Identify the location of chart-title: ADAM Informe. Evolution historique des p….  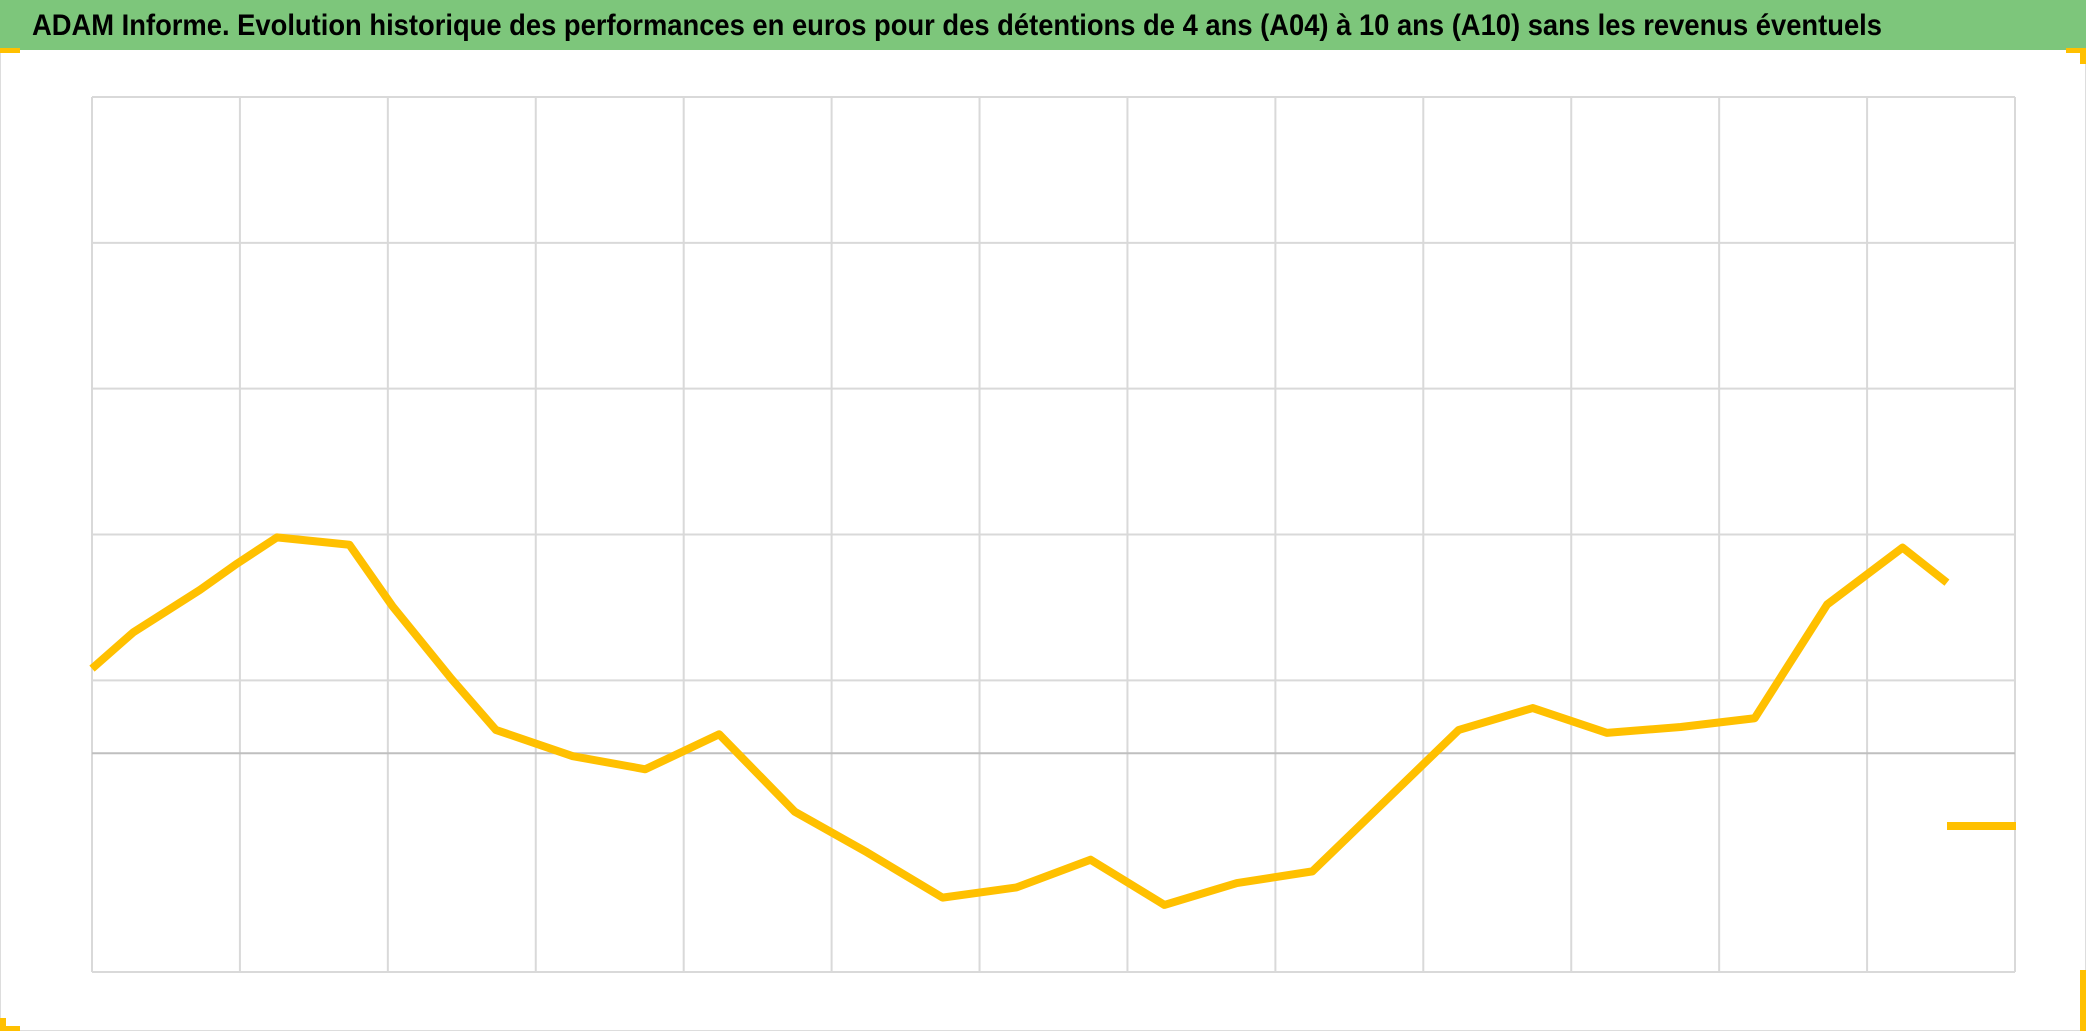
(957, 25).